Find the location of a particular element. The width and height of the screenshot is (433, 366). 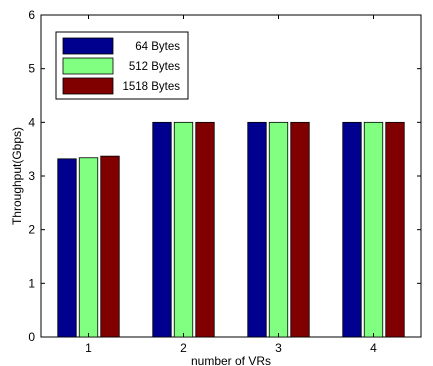

y-tick-label: 6 is located at coordinates (31, 15).